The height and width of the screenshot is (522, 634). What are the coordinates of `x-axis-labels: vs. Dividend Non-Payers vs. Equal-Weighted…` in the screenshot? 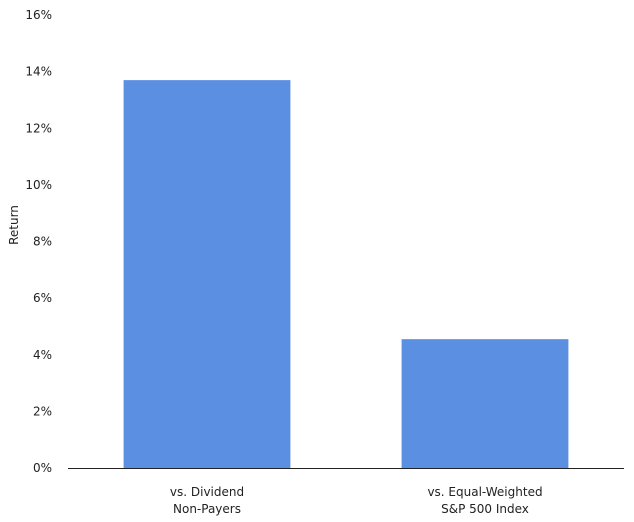 It's located at (356, 500).